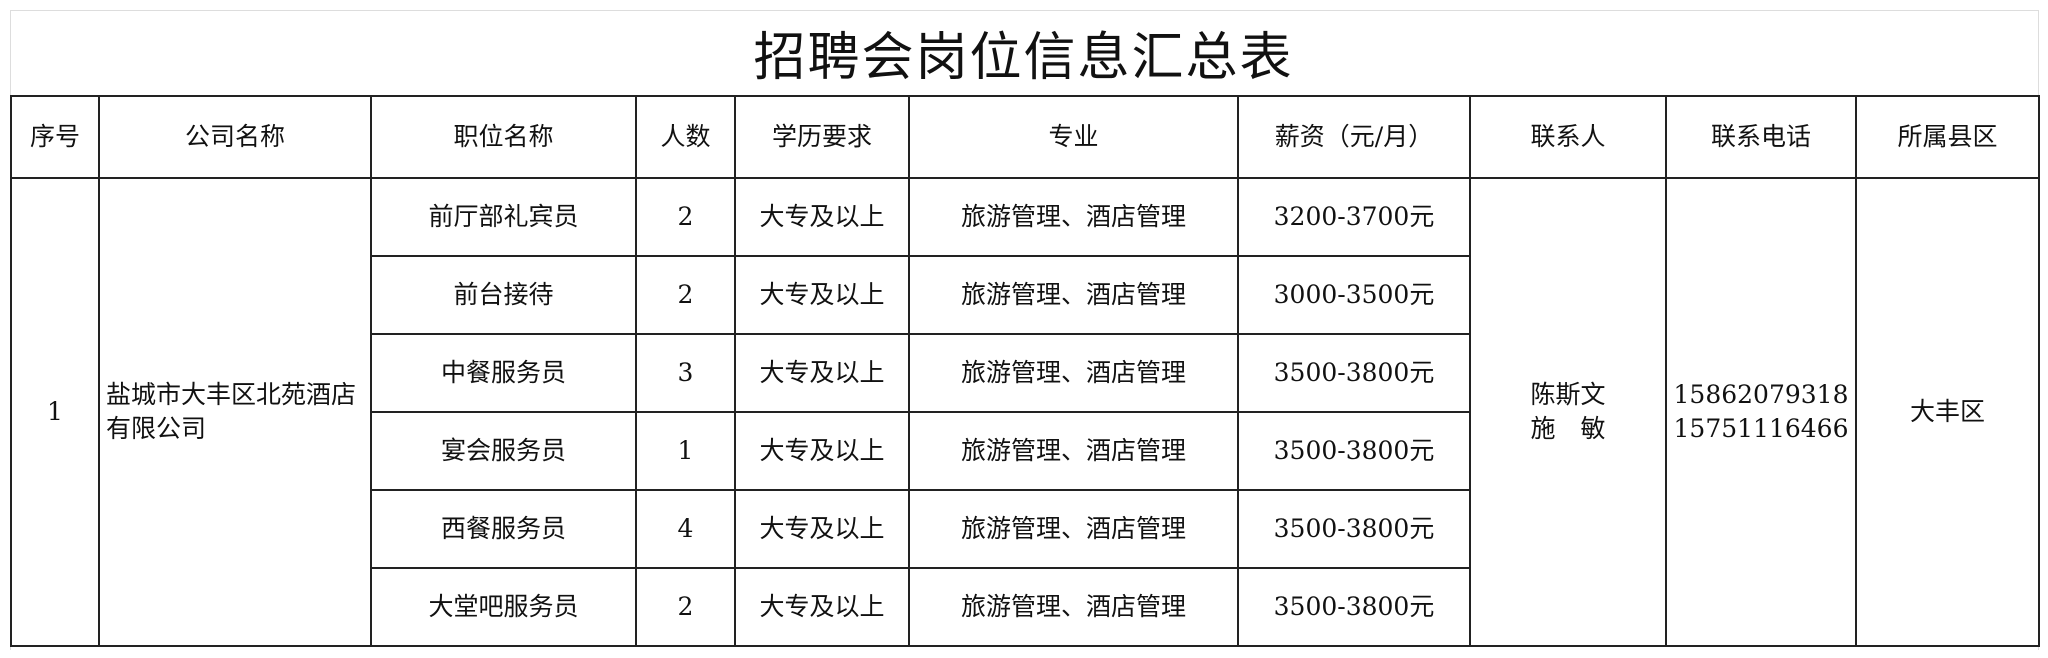 The height and width of the screenshot is (658, 2048). What do you see at coordinates (1761, 412) in the screenshot?
I see `phone-cell: 15862079318 15751116466` at bounding box center [1761, 412].